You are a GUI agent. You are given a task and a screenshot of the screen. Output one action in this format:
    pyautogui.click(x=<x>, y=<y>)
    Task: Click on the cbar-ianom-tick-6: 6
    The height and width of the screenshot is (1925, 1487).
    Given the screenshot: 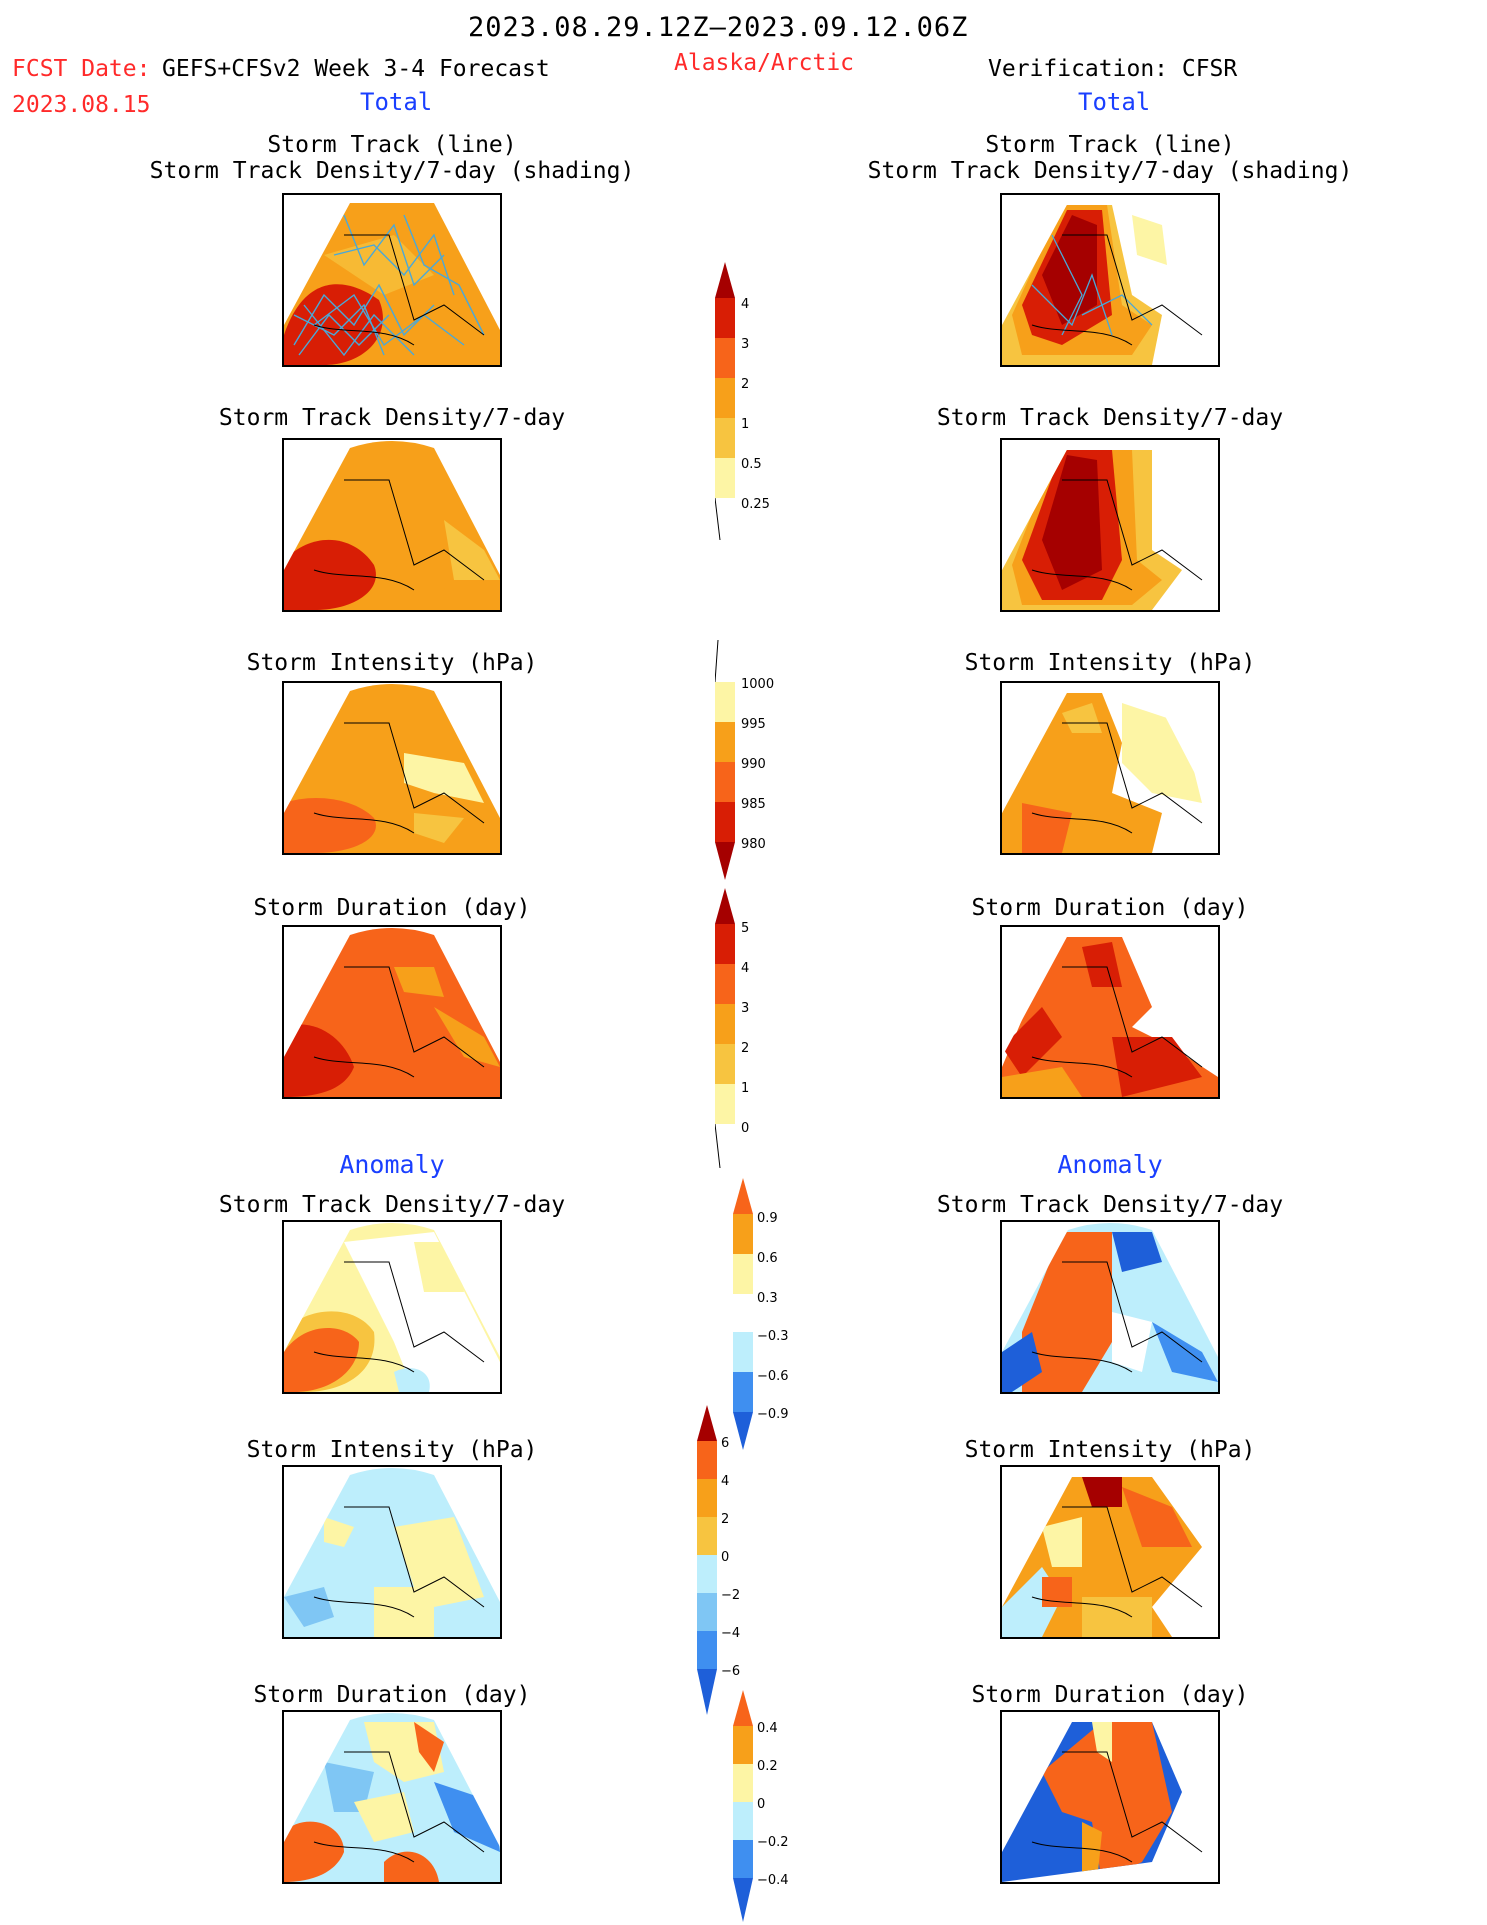 What is the action you would take?
    pyautogui.click(x=725, y=1443)
    